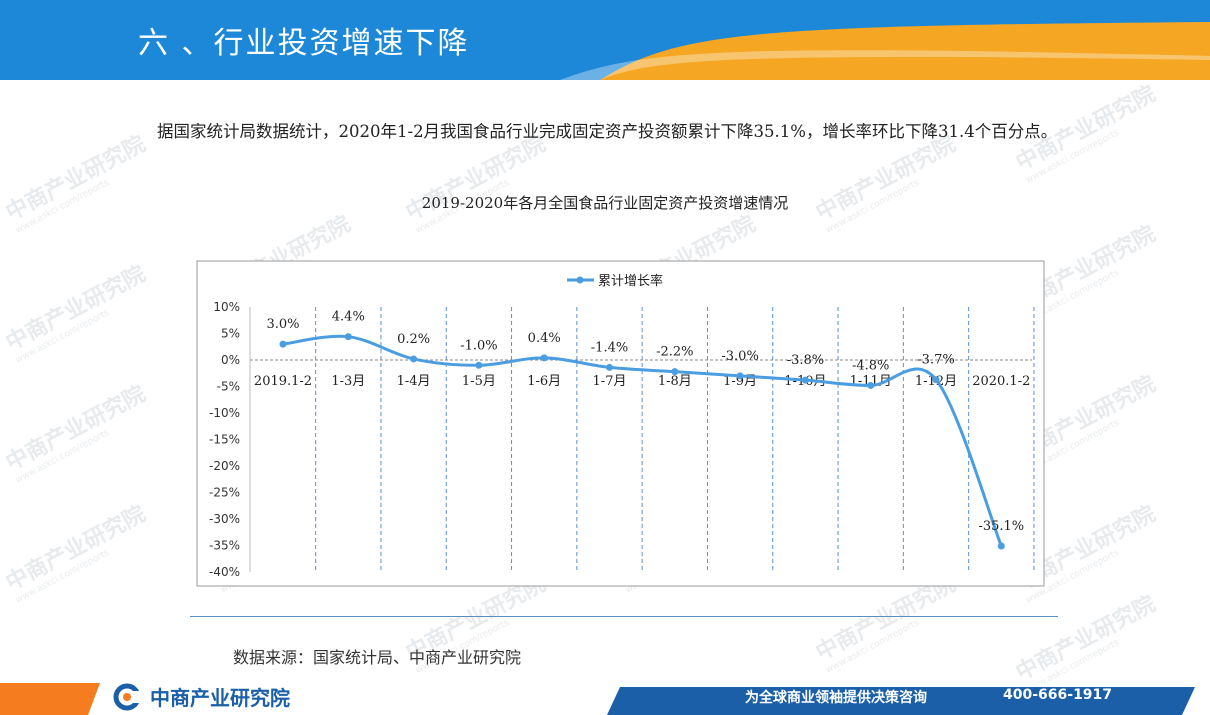  Describe the element at coordinates (544, 381) in the screenshot. I see `x-tick-label: 1-6月` at that location.